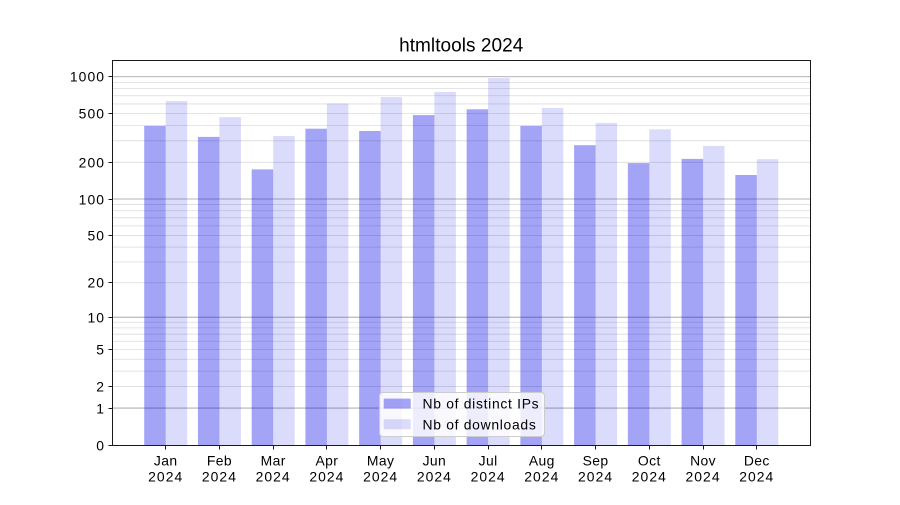  I want to click on svg-text: htmltools 2024, so click(461, 46).